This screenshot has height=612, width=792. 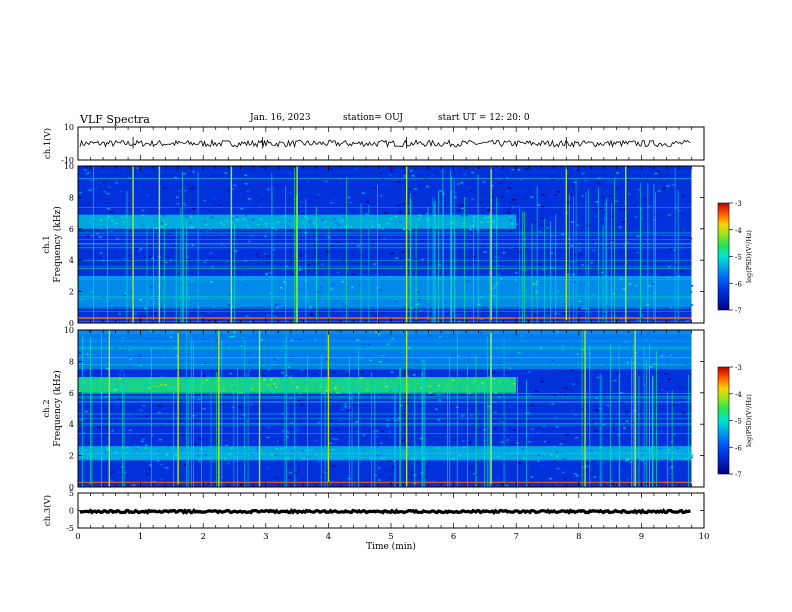 What do you see at coordinates (390, 537) in the screenshot?
I see `ch3-waveform-xtick-5: 5` at bounding box center [390, 537].